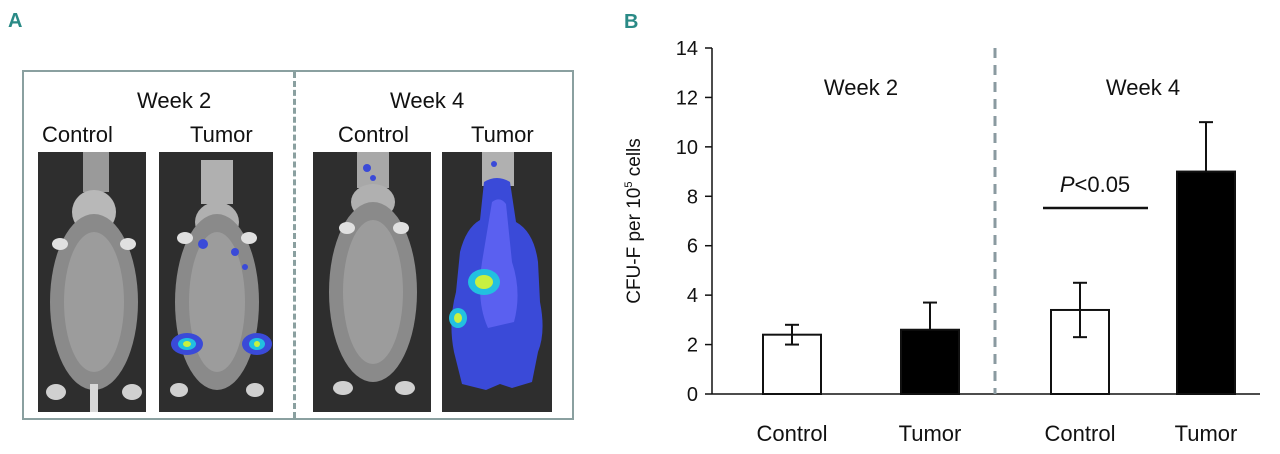  I want to click on week-2-label-a: Week 2, so click(174, 100).